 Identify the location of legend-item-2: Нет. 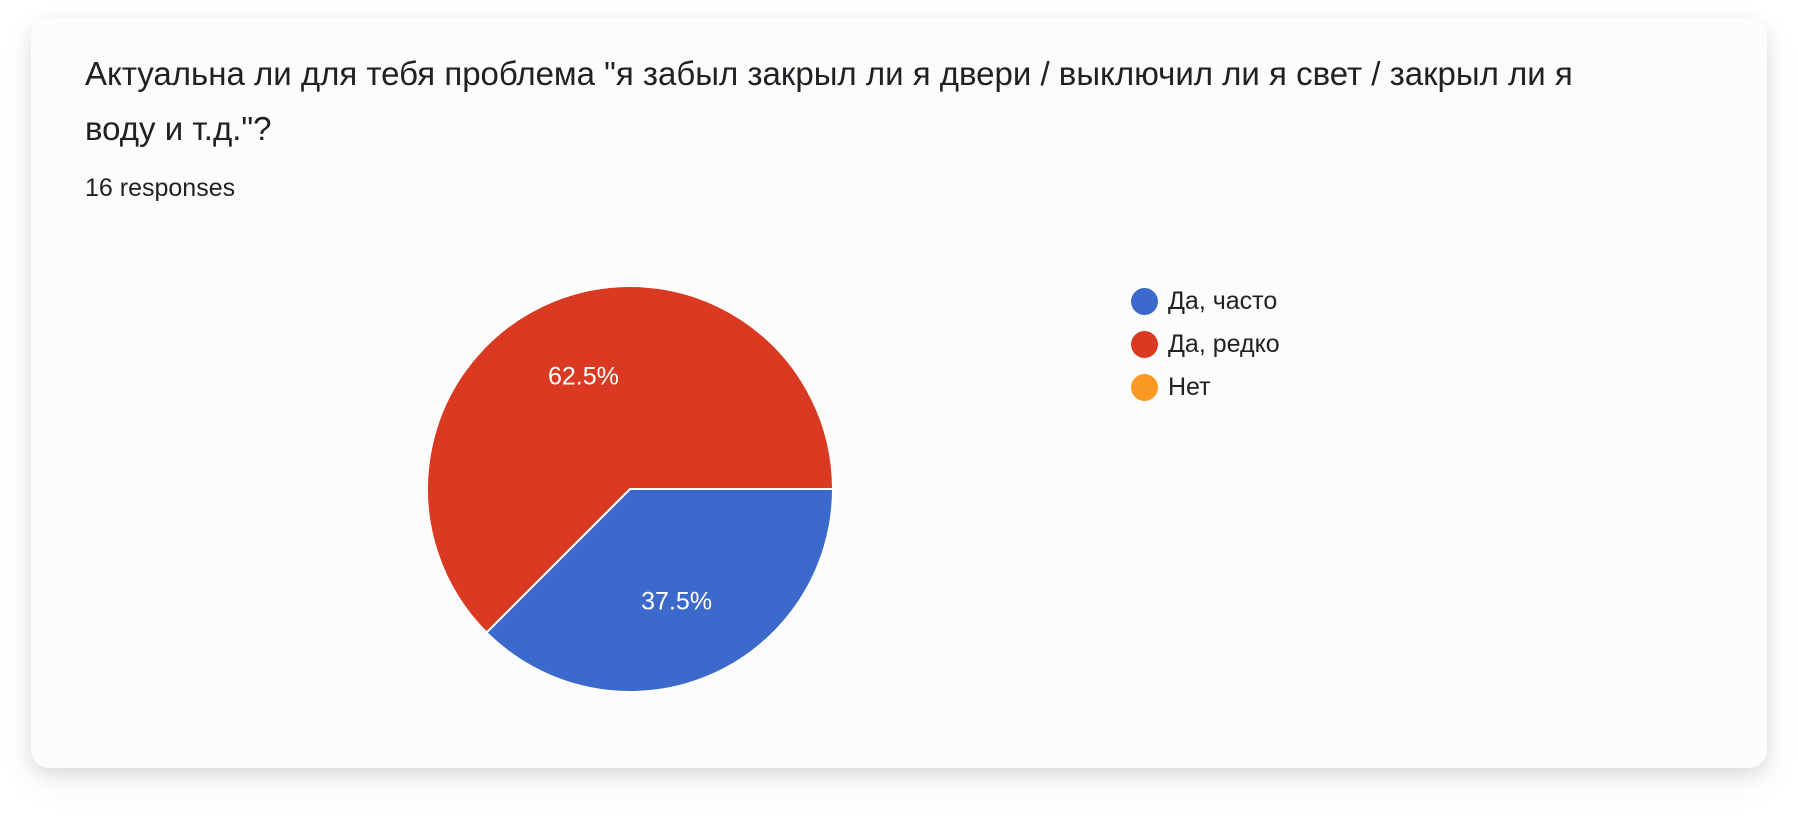
(1205, 387).